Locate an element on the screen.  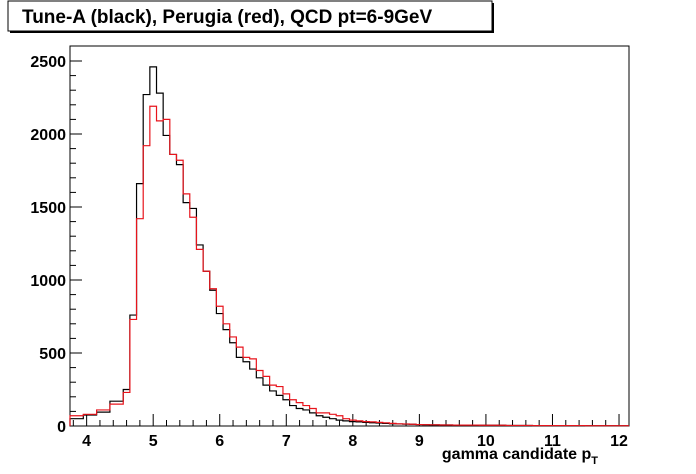
x-tick-label: 10 is located at coordinates (486, 441).